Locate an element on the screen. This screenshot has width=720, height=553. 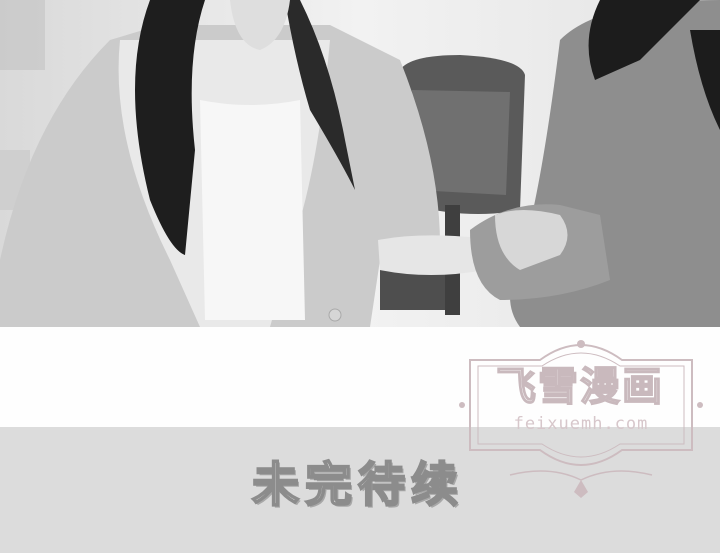
watermark-title: 飞雪漫画 is located at coordinates (579, 387).